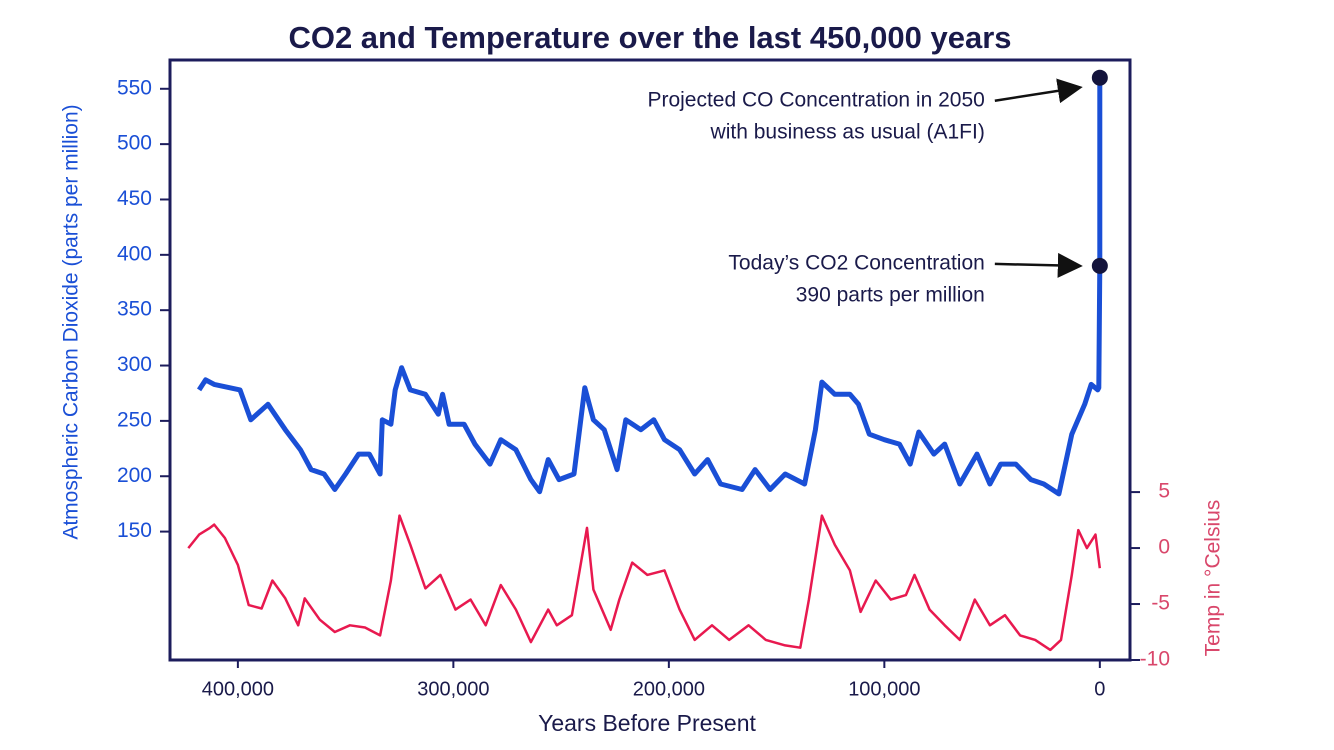  Describe the element at coordinates (134, 475) in the screenshot. I see `y-tick-label: 200` at that location.